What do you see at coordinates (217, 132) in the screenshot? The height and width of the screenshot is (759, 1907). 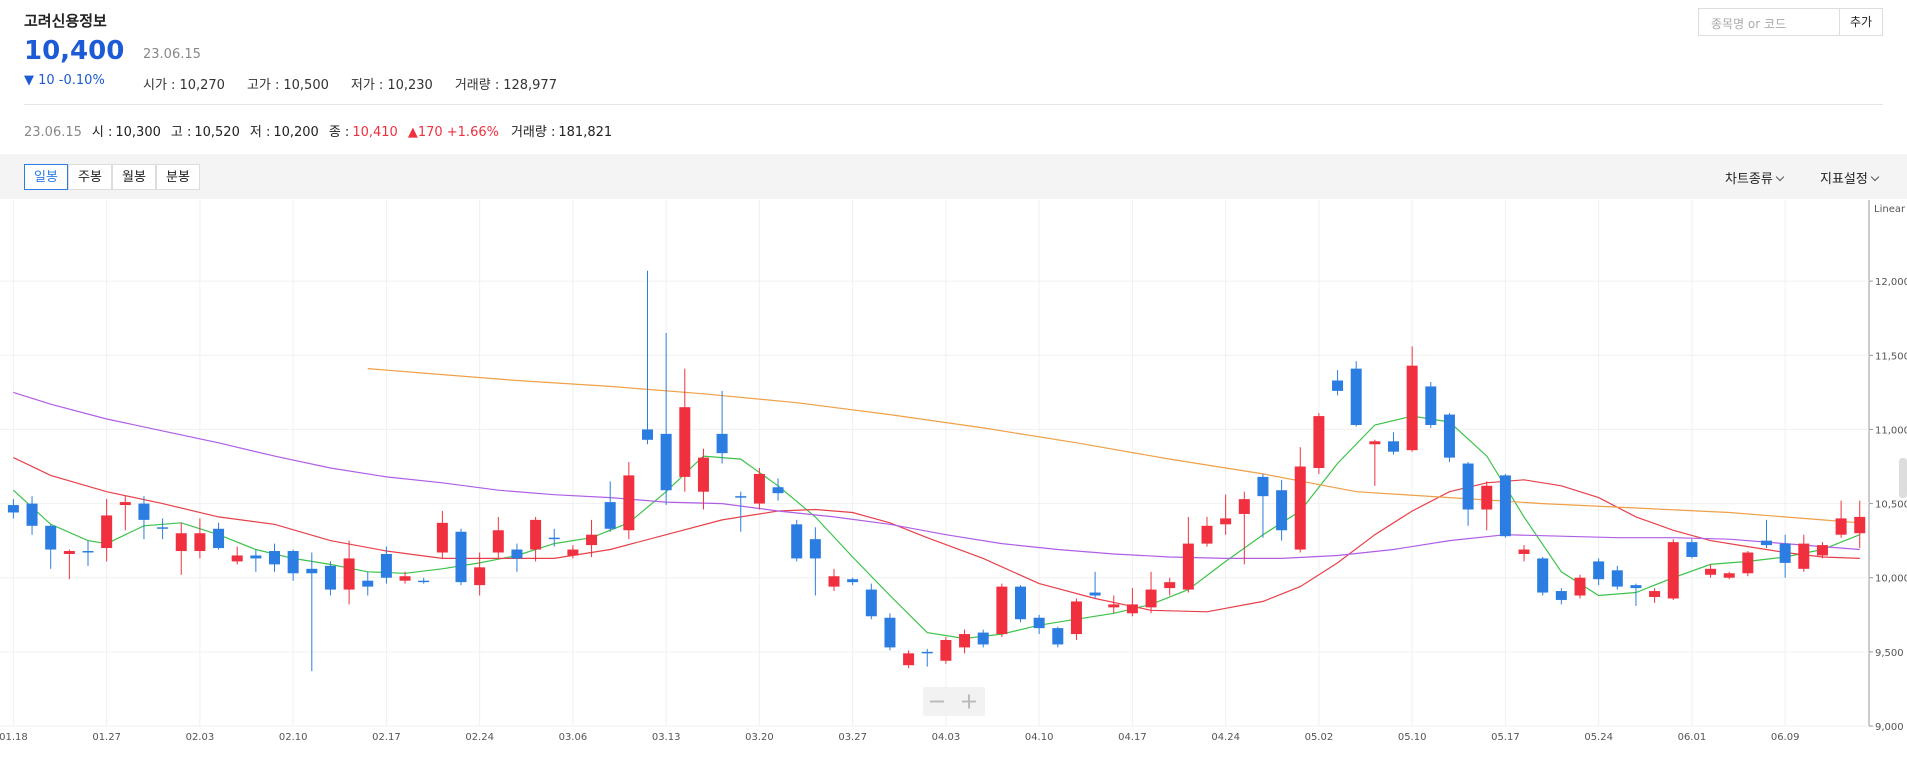 I see `info-value: 10,520` at bounding box center [217, 132].